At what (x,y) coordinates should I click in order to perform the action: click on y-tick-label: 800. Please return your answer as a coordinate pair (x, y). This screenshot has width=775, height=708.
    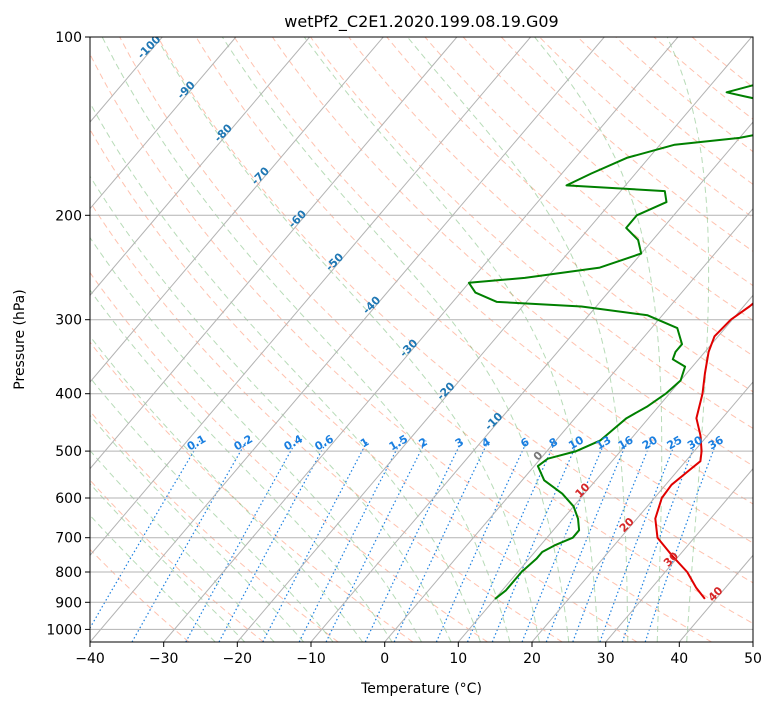
    Looking at the image, I should click on (68, 573).